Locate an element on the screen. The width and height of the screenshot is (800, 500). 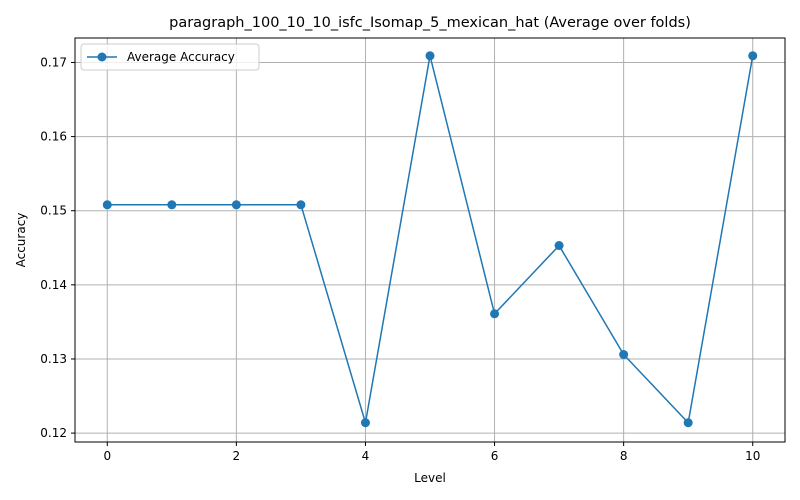
y-tick-label: 0.16 is located at coordinates (53, 137).